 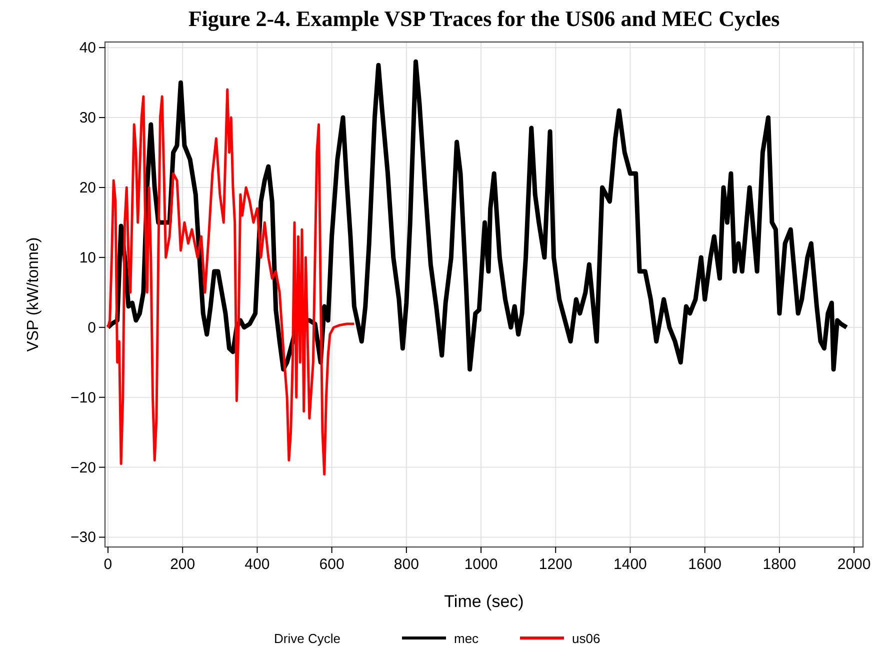 I want to click on y-tick-label: −30, so click(x=83, y=537).